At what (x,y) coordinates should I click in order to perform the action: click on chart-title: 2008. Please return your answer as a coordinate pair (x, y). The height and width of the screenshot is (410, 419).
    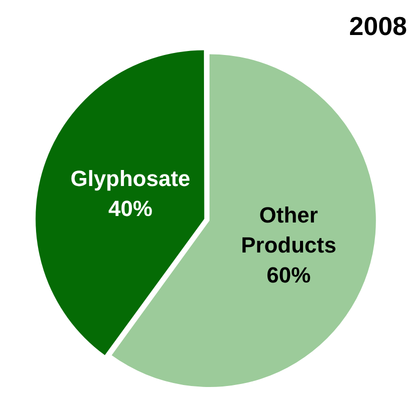
    Looking at the image, I should click on (378, 25).